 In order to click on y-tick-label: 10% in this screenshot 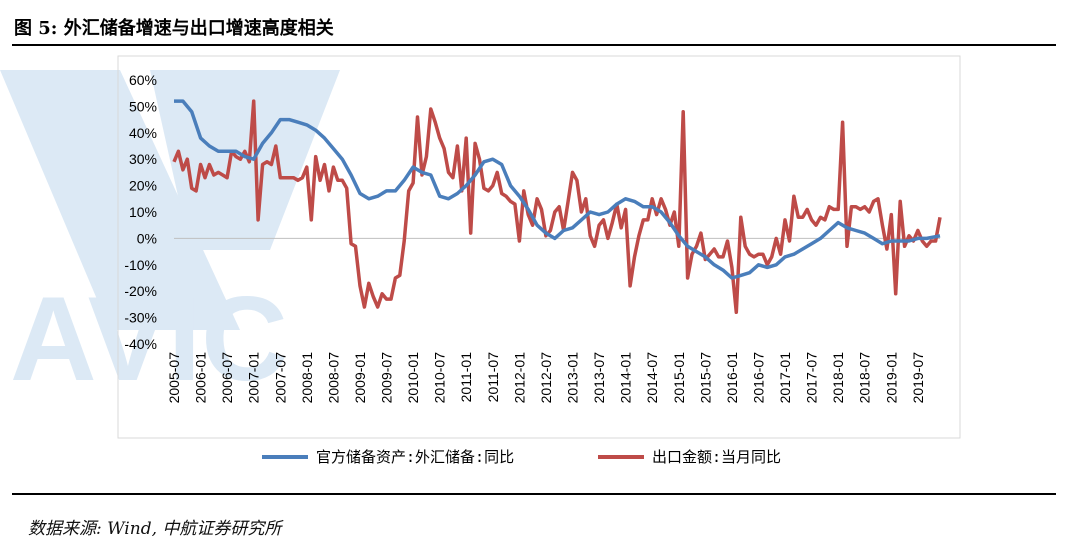, I will do `click(143, 212)`.